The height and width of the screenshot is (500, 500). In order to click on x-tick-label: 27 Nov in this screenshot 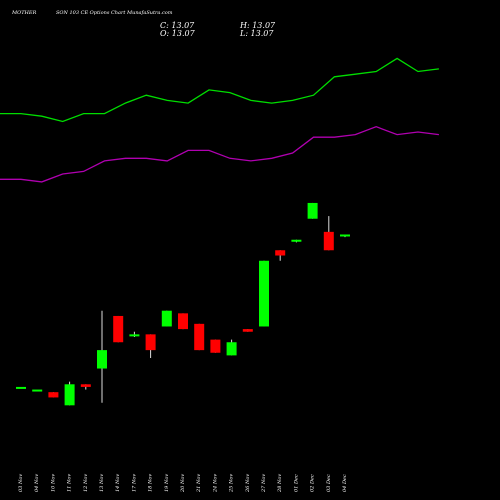, I will do `click(264, 483)`.